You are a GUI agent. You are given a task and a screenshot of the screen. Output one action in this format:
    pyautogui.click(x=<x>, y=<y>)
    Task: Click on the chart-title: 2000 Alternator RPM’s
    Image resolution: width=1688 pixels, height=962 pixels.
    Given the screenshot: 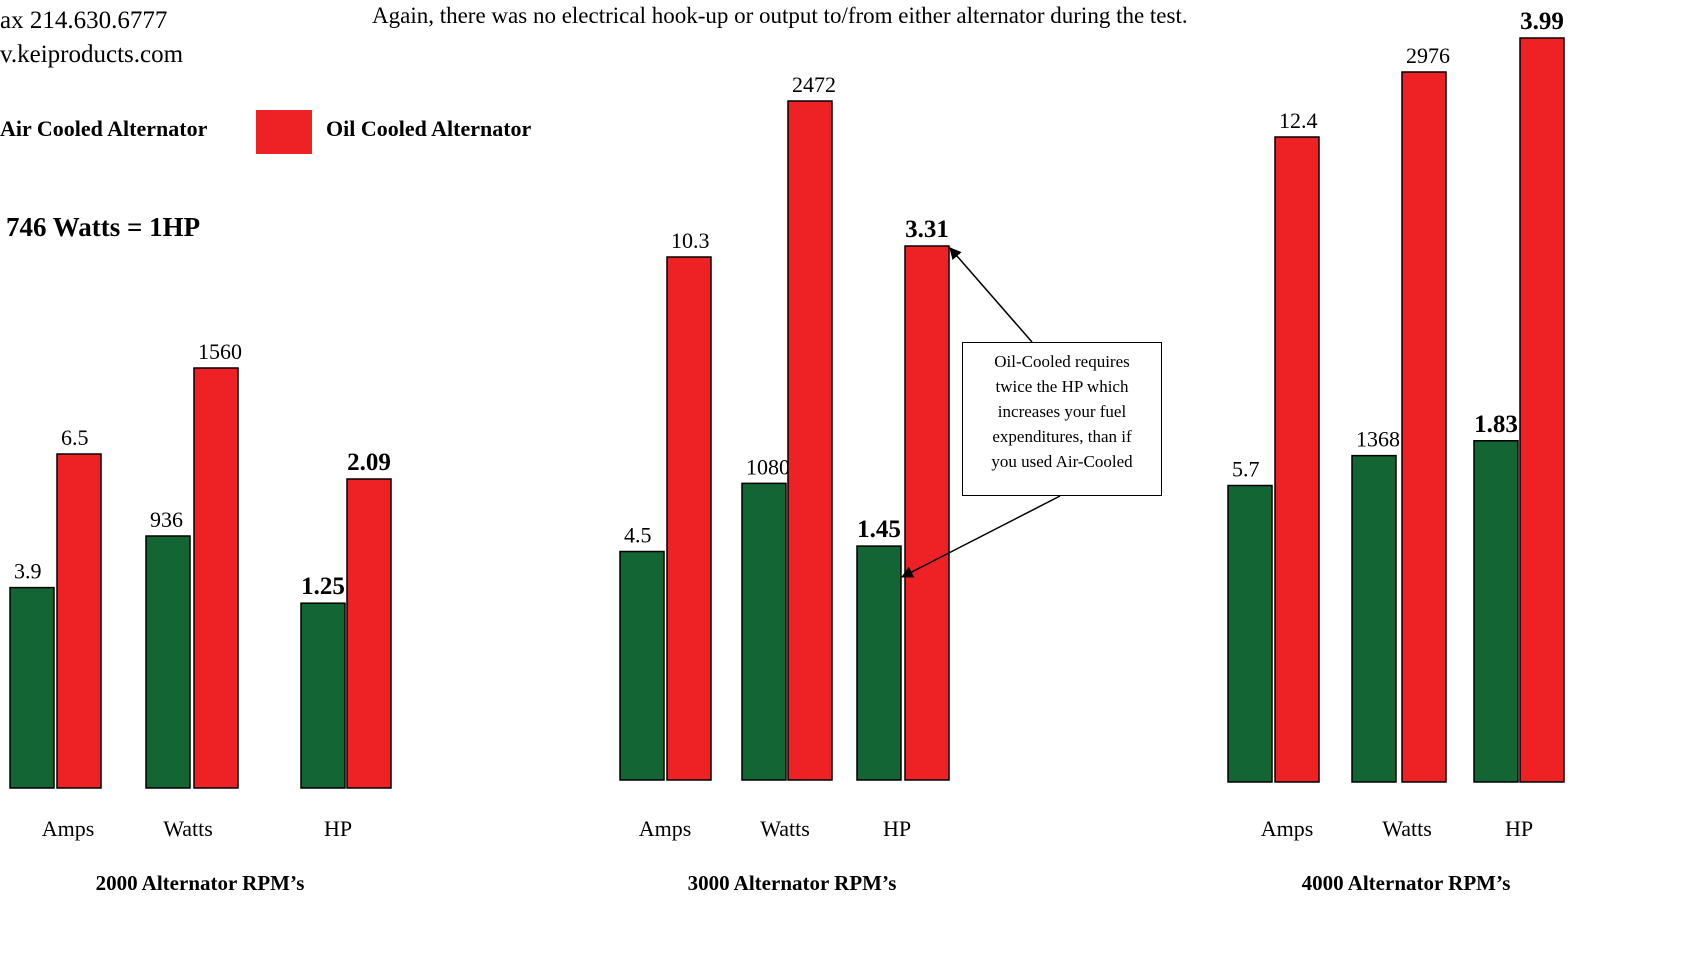 What is the action you would take?
    pyautogui.click(x=200, y=883)
    